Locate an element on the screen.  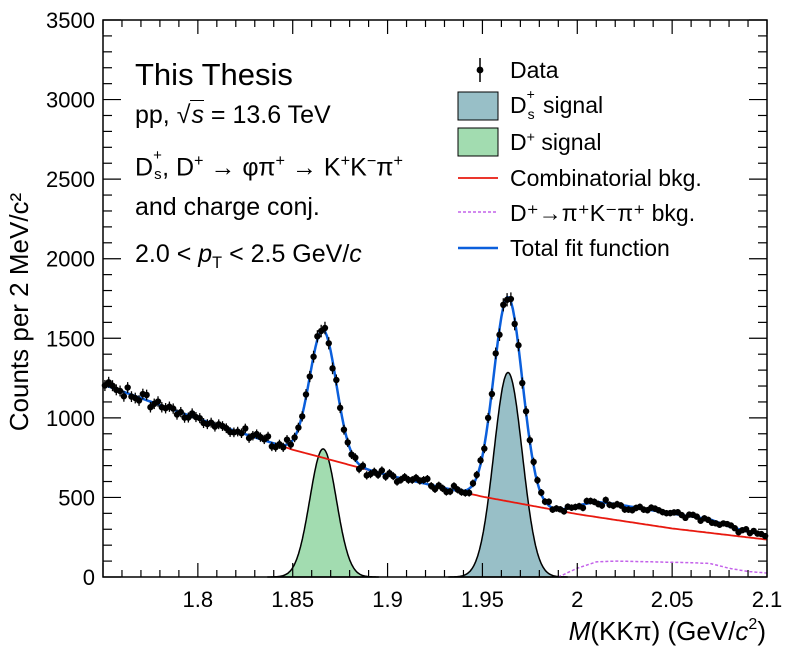
ds-signal-area is located at coordinates (508, 474).